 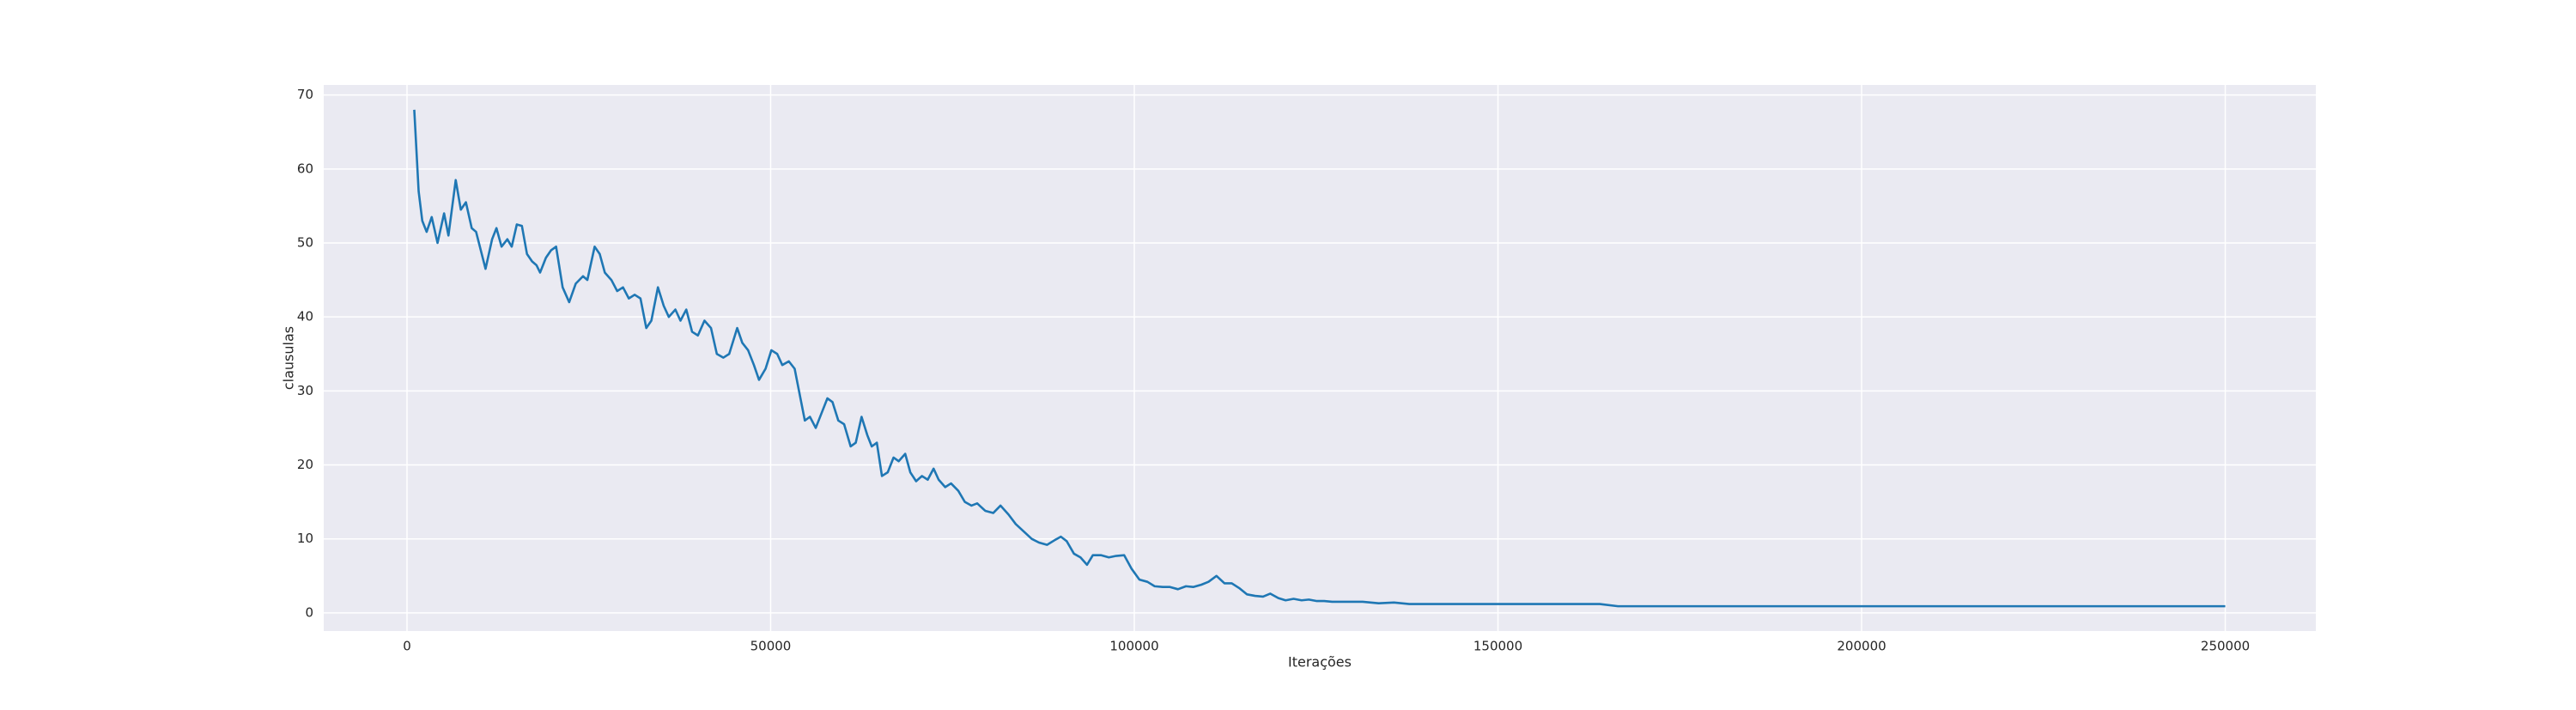 I want to click on y-tick-label: 10, so click(x=305, y=538).